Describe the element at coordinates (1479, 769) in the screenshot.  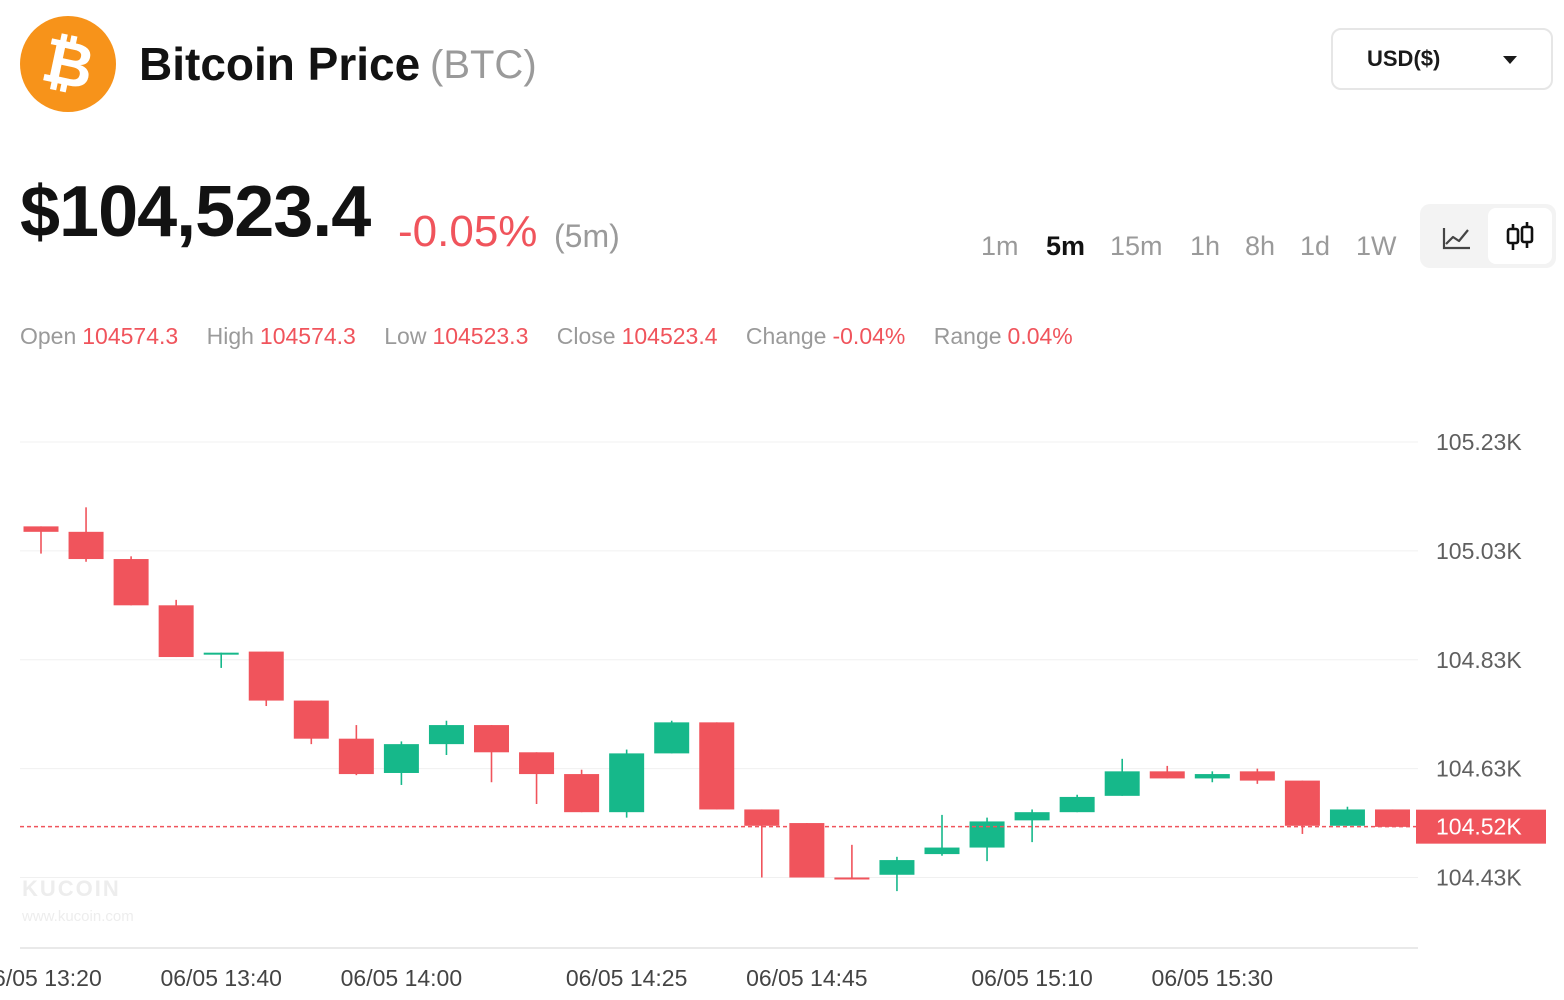
I see `y-tick-label: 104.63K` at that location.